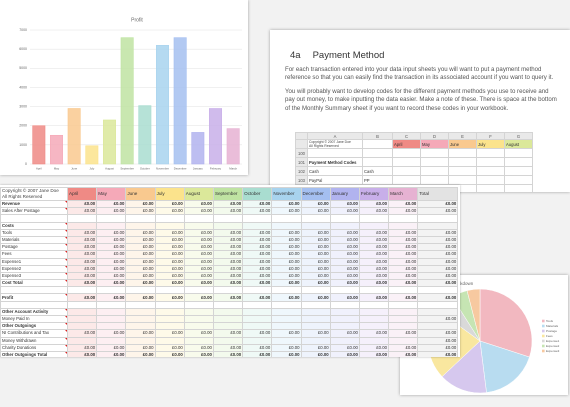 The width and height of the screenshot is (570, 407). I want to click on month-header: July, so click(169, 194).